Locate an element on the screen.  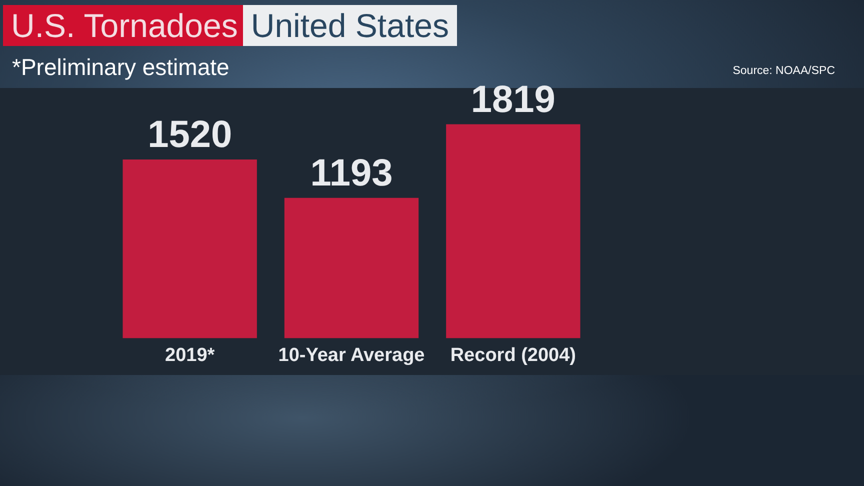
x-tick-label: Record (2004) is located at coordinates (513, 355).